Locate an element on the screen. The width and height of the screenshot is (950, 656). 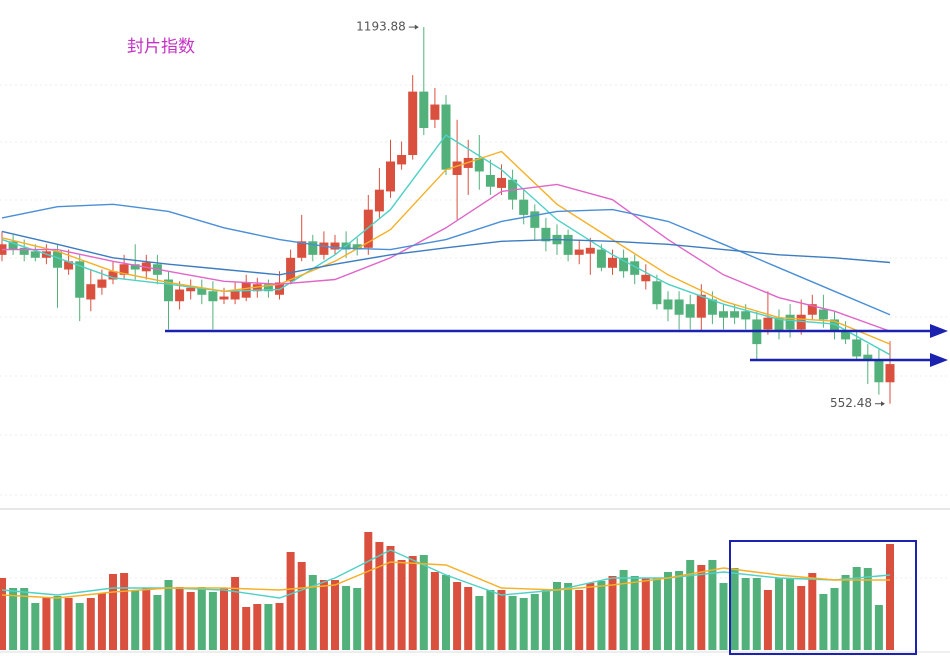
arrow-head is located at coordinates (939, 331).